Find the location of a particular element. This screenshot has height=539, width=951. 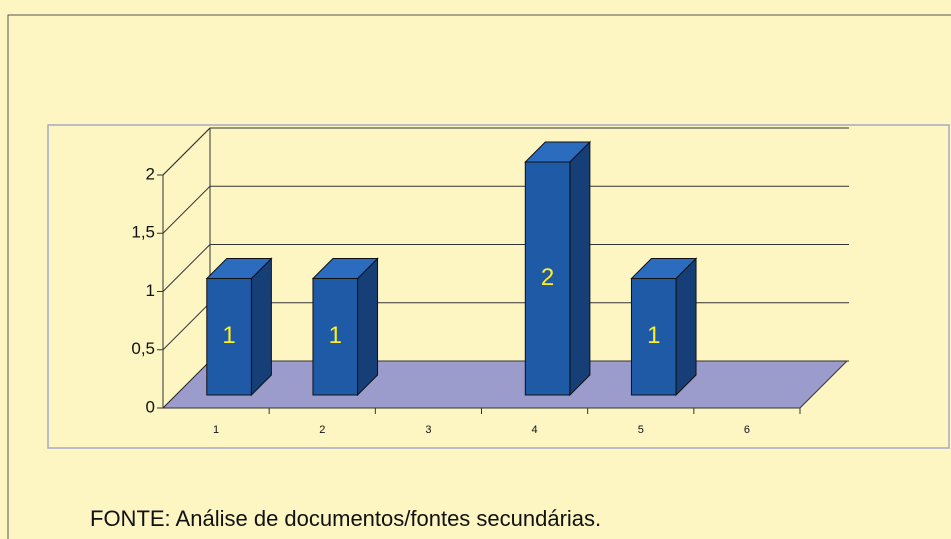

value-label: 2 is located at coordinates (547, 277).